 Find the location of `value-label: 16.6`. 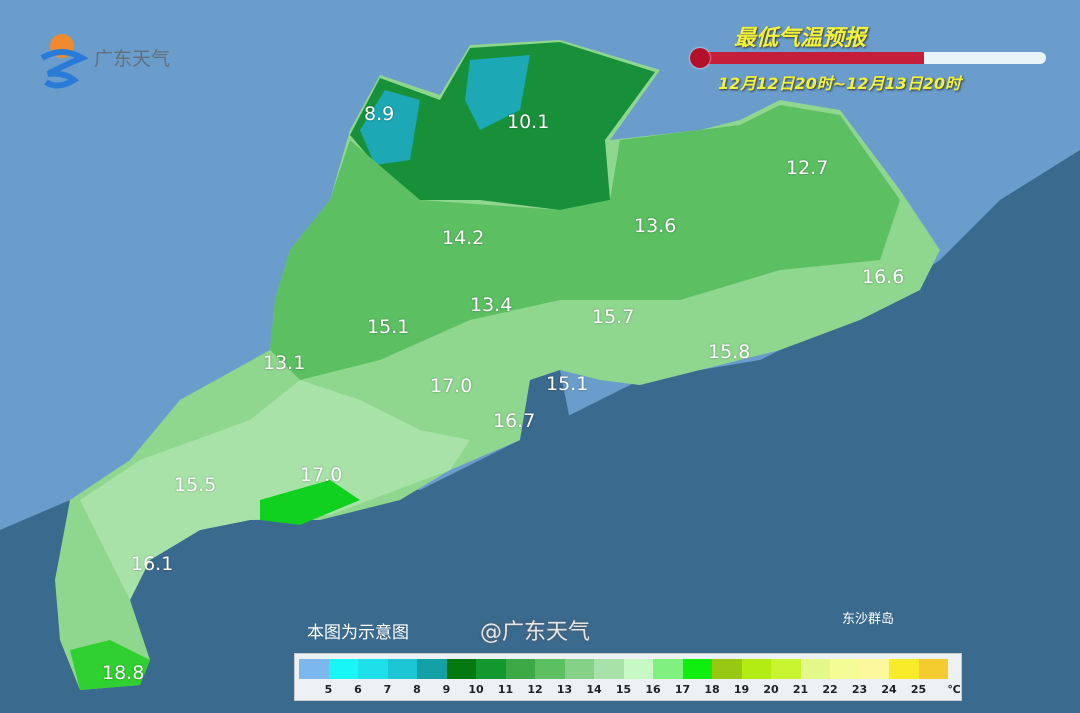

value-label: 16.6 is located at coordinates (883, 277).